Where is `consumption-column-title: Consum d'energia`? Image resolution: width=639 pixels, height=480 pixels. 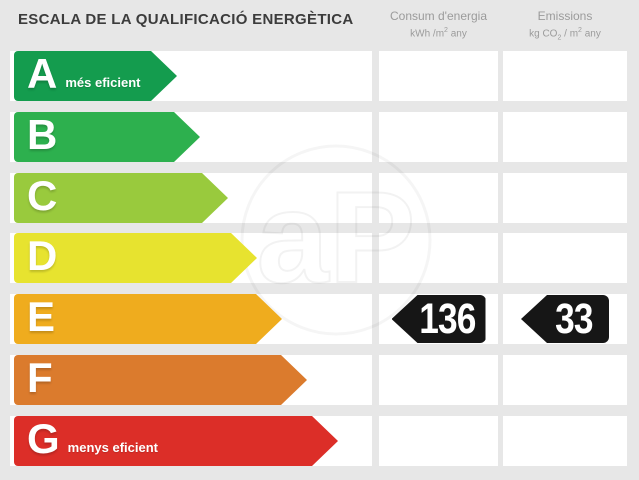 consumption-column-title: Consum d'energia is located at coordinates (438, 16).